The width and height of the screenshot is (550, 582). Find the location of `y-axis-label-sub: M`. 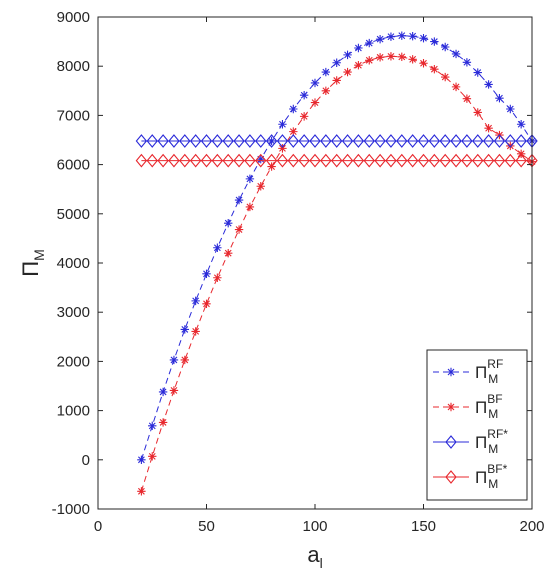

y-axis-label-sub: M is located at coordinates (39, 255).